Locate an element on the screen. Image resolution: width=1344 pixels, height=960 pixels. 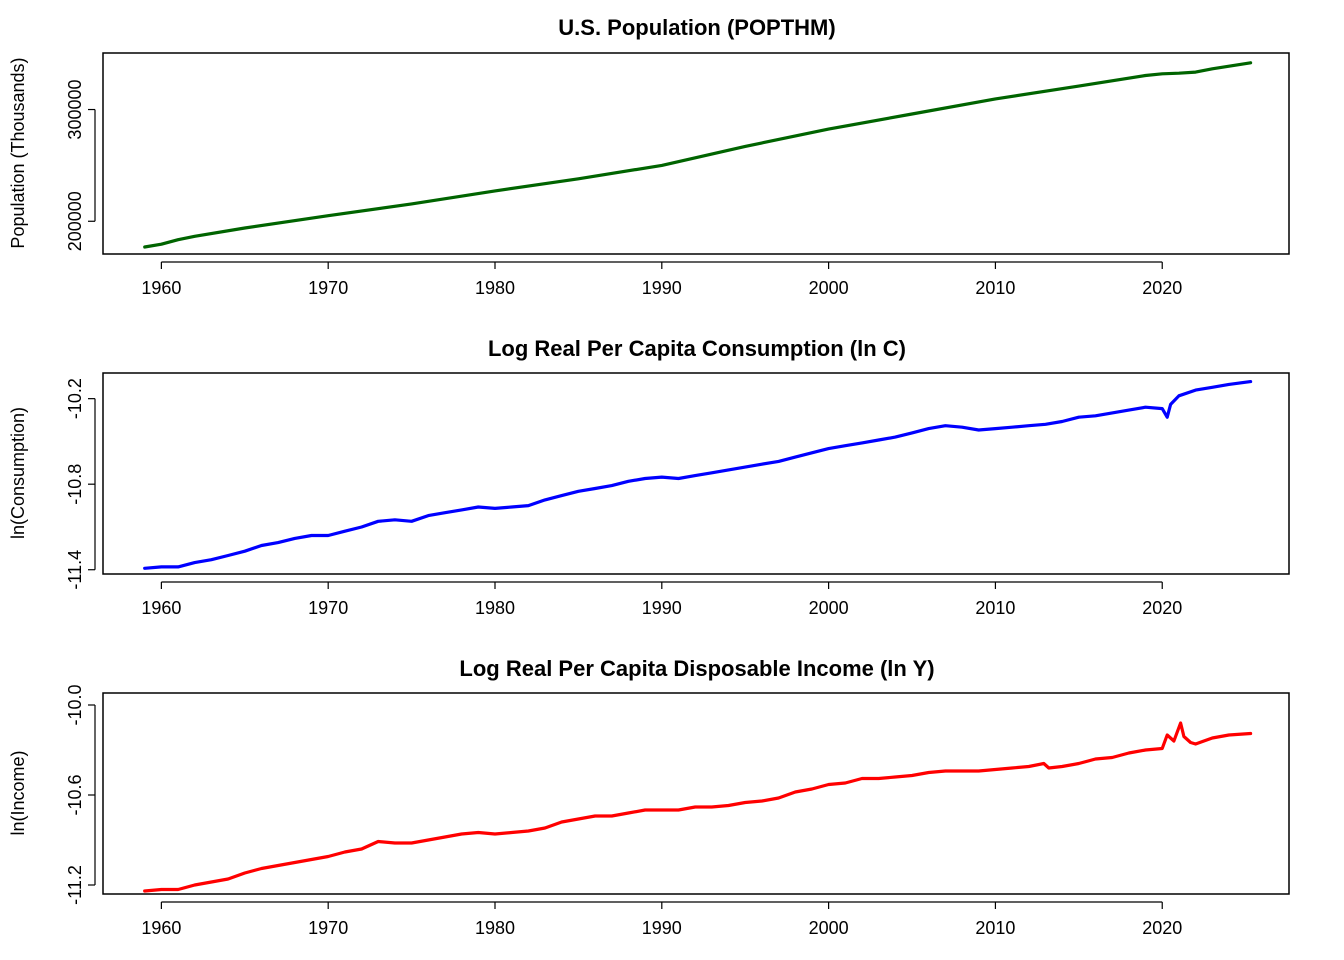
series-line-income is located at coordinates (698, 807).